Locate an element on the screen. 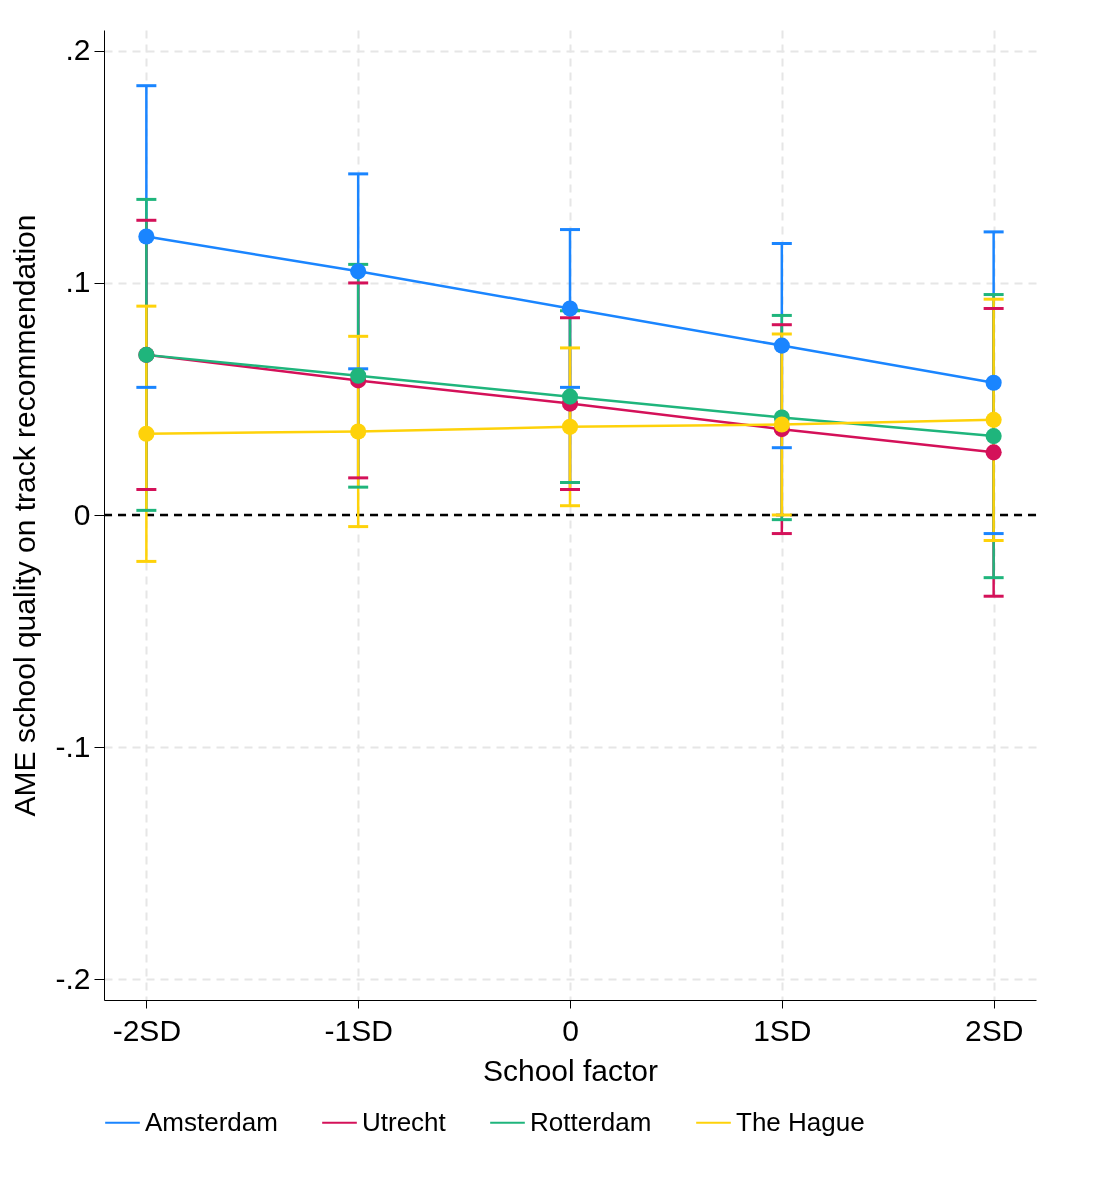  legend-label: Utrecht is located at coordinates (404, 1121).